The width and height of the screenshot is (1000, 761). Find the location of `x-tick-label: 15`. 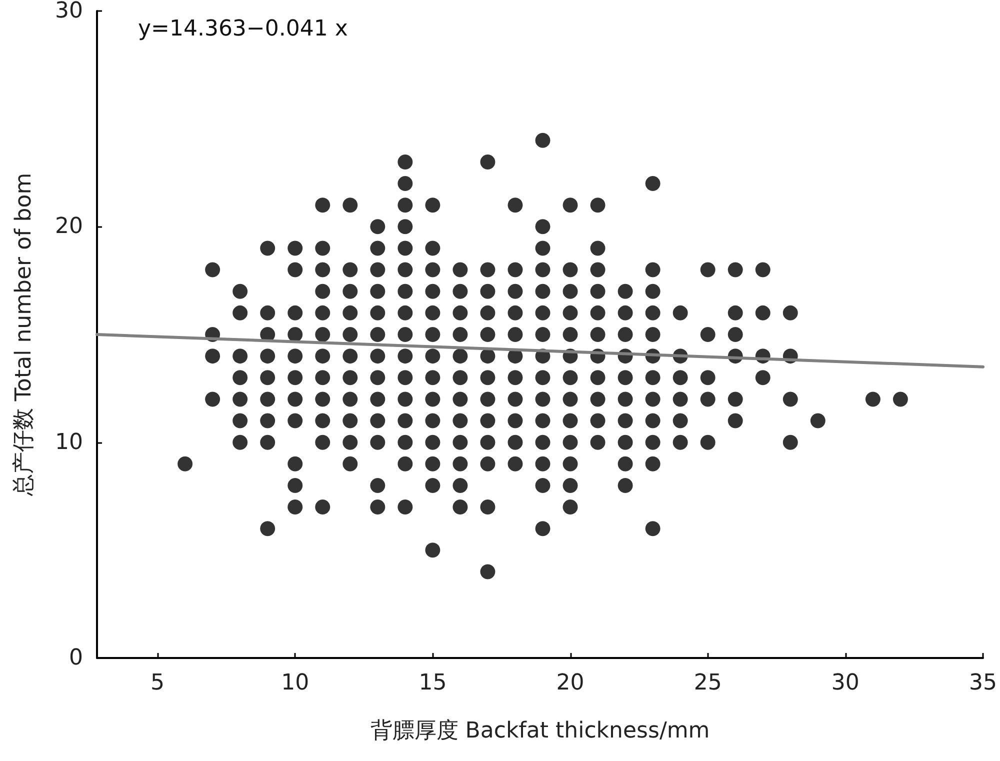

x-tick-label: 15 is located at coordinates (432, 683).